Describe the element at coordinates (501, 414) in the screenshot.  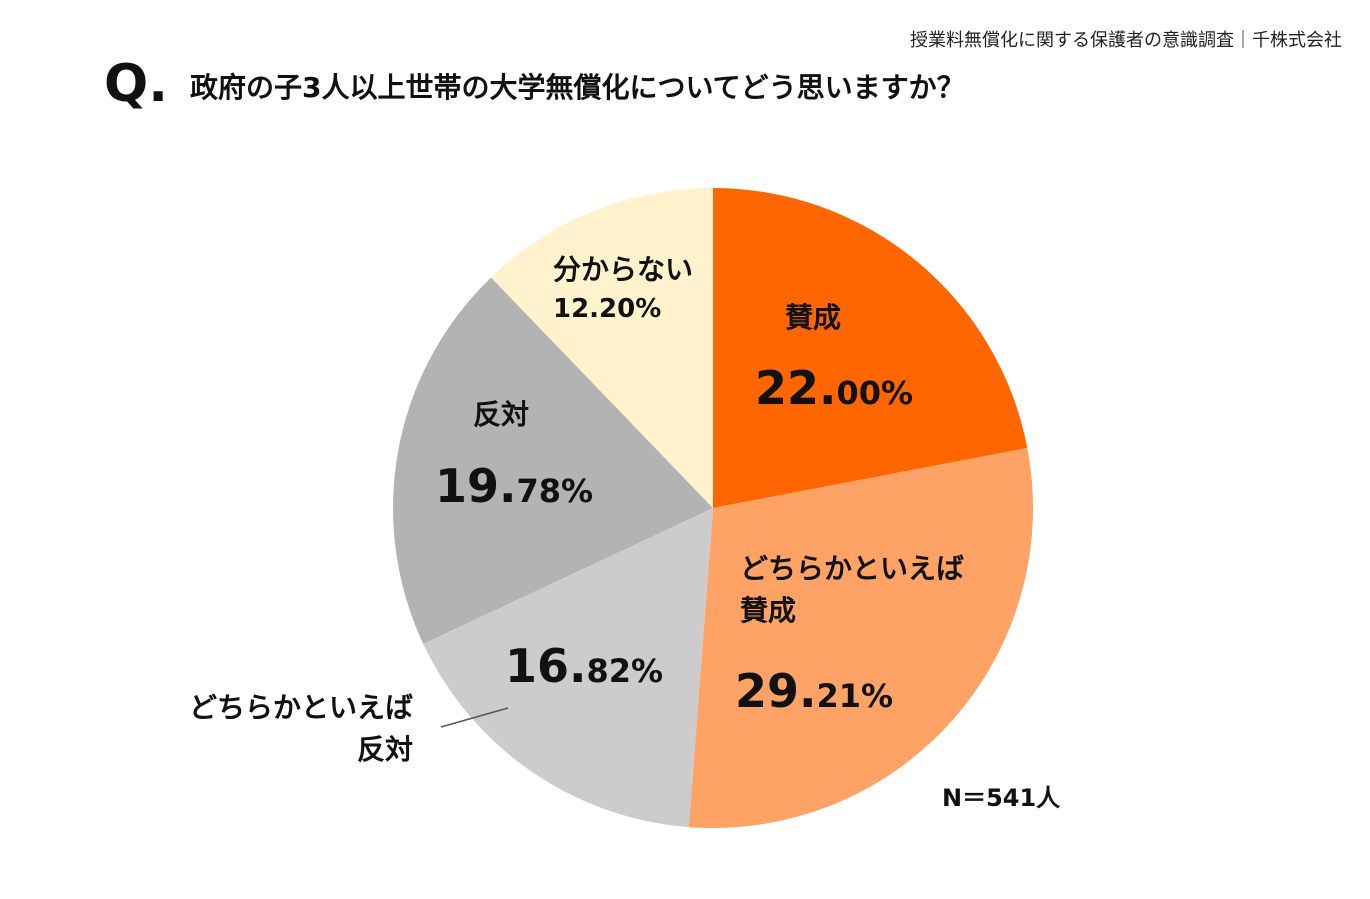
I see `slice-label-4: 反対` at that location.